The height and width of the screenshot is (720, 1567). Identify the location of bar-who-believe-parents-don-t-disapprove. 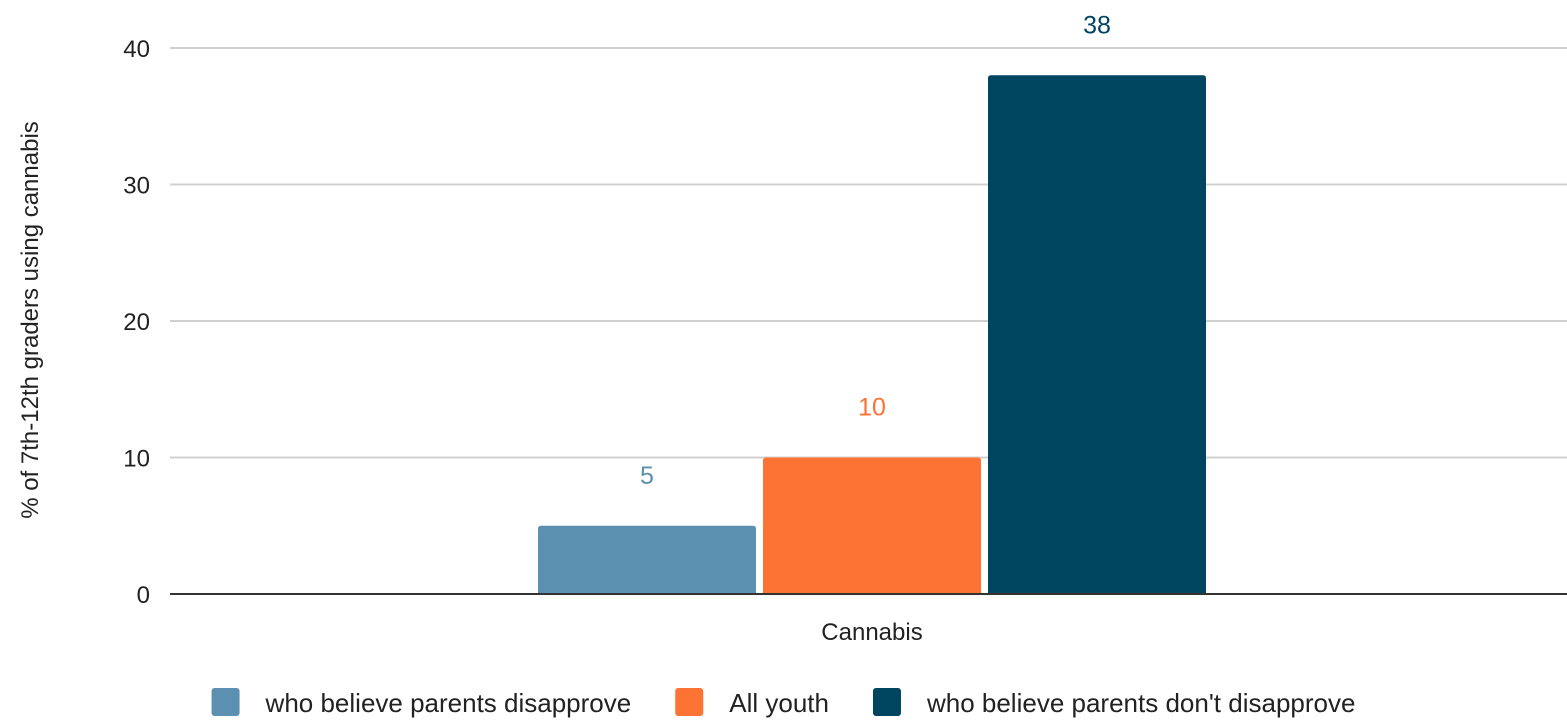
(1097, 335).